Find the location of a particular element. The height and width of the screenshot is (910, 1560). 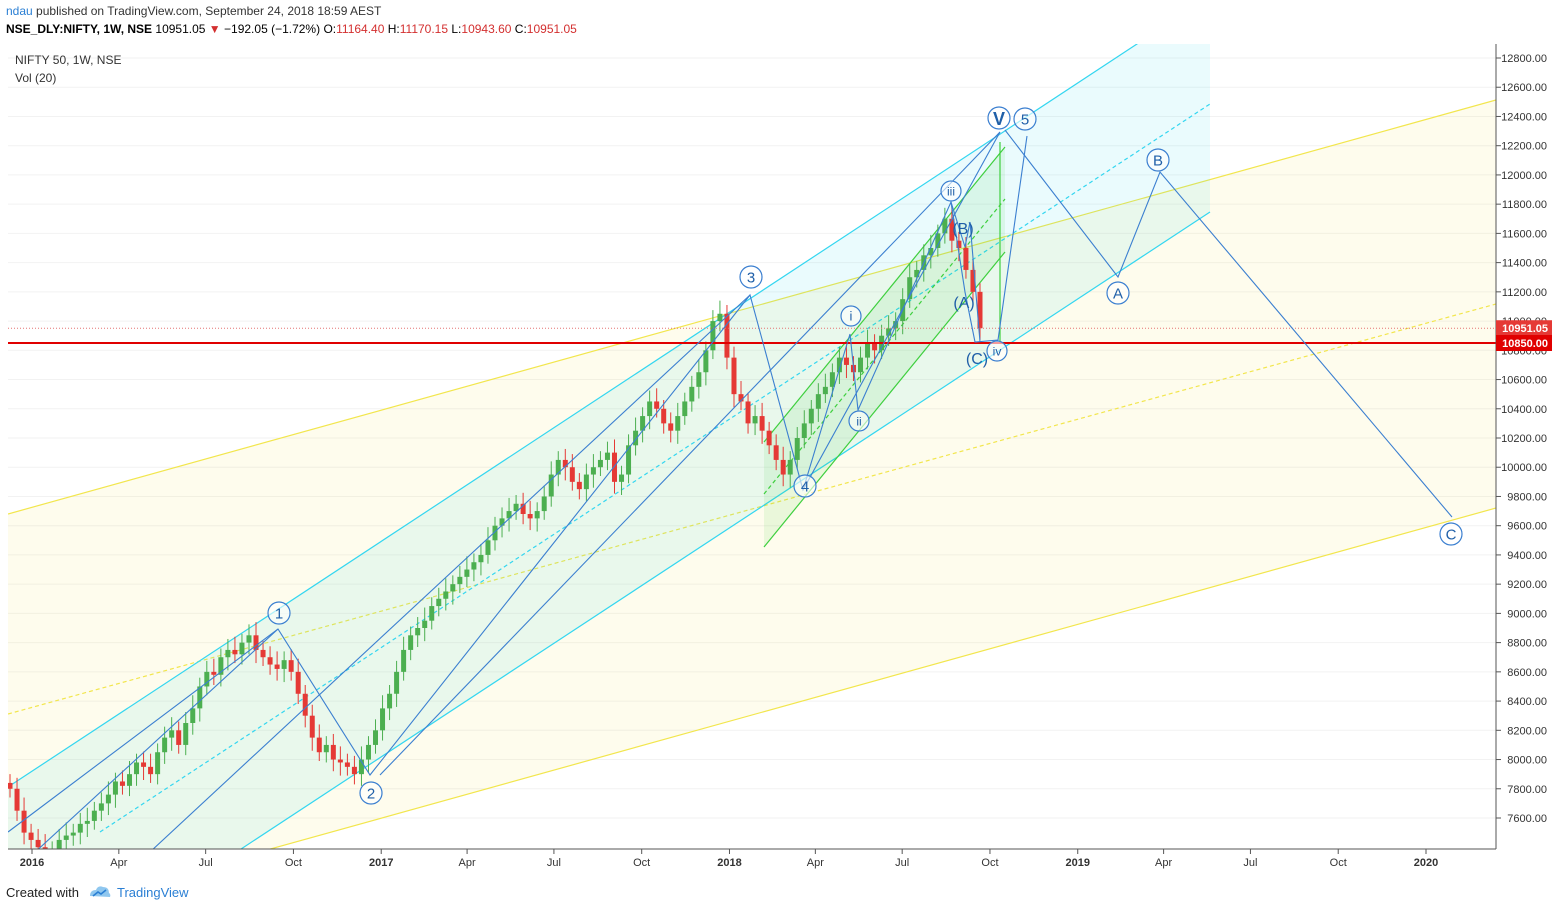

time-tick-label: 2016 is located at coordinates (32, 863).